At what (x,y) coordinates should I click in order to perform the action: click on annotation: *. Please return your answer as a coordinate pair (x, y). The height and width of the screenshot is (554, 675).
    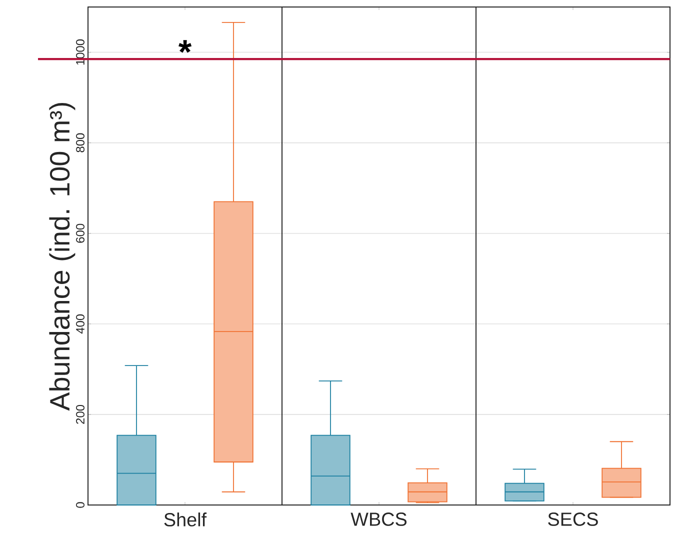
    Looking at the image, I should click on (185, 46).